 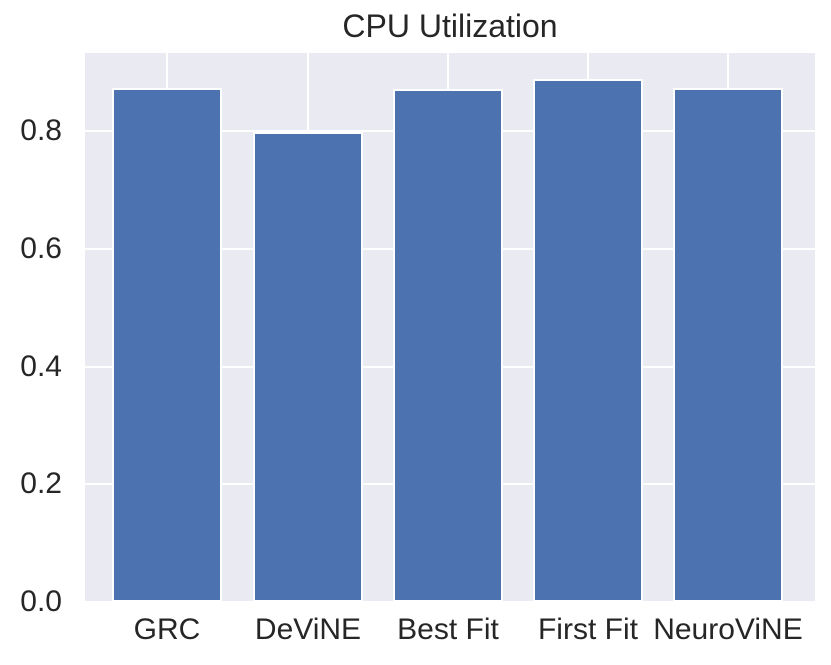 I want to click on bar-best-fit, so click(x=448, y=345).